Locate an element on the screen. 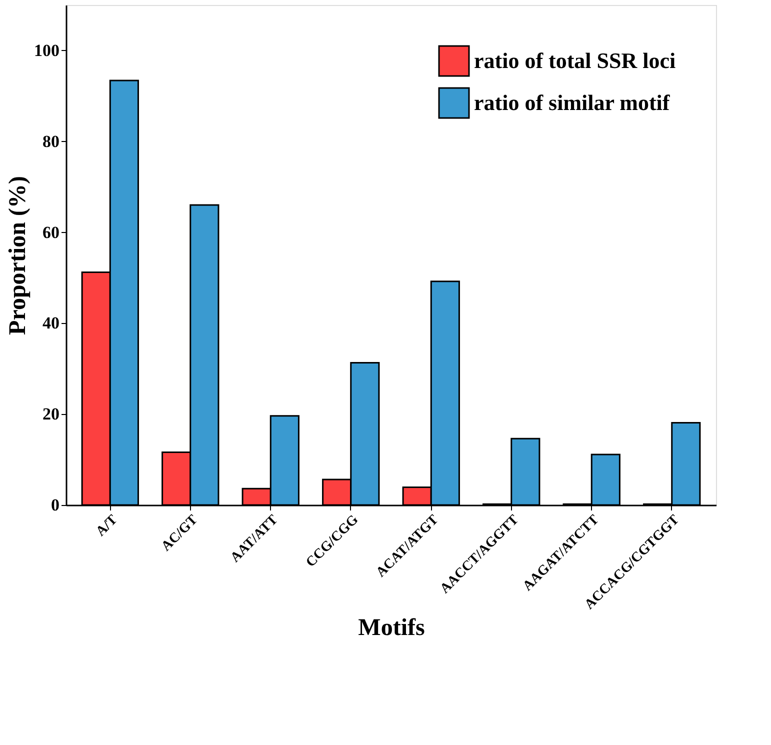 The height and width of the screenshot is (745, 771). legend-label: ratio of similar motif is located at coordinates (572, 102).